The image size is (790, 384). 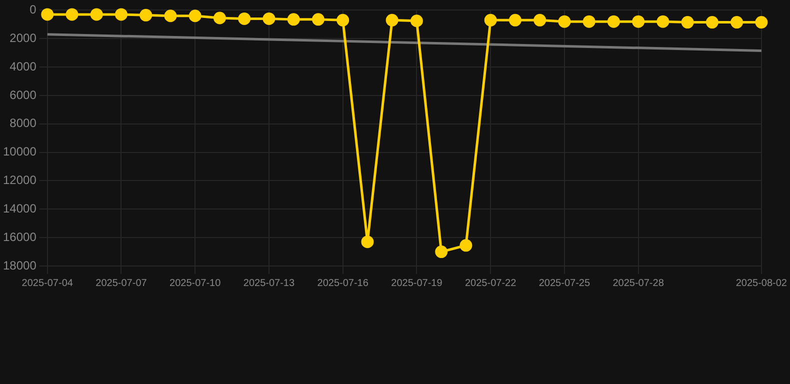 I want to click on y-tick-label: 10000, so click(x=19, y=151).